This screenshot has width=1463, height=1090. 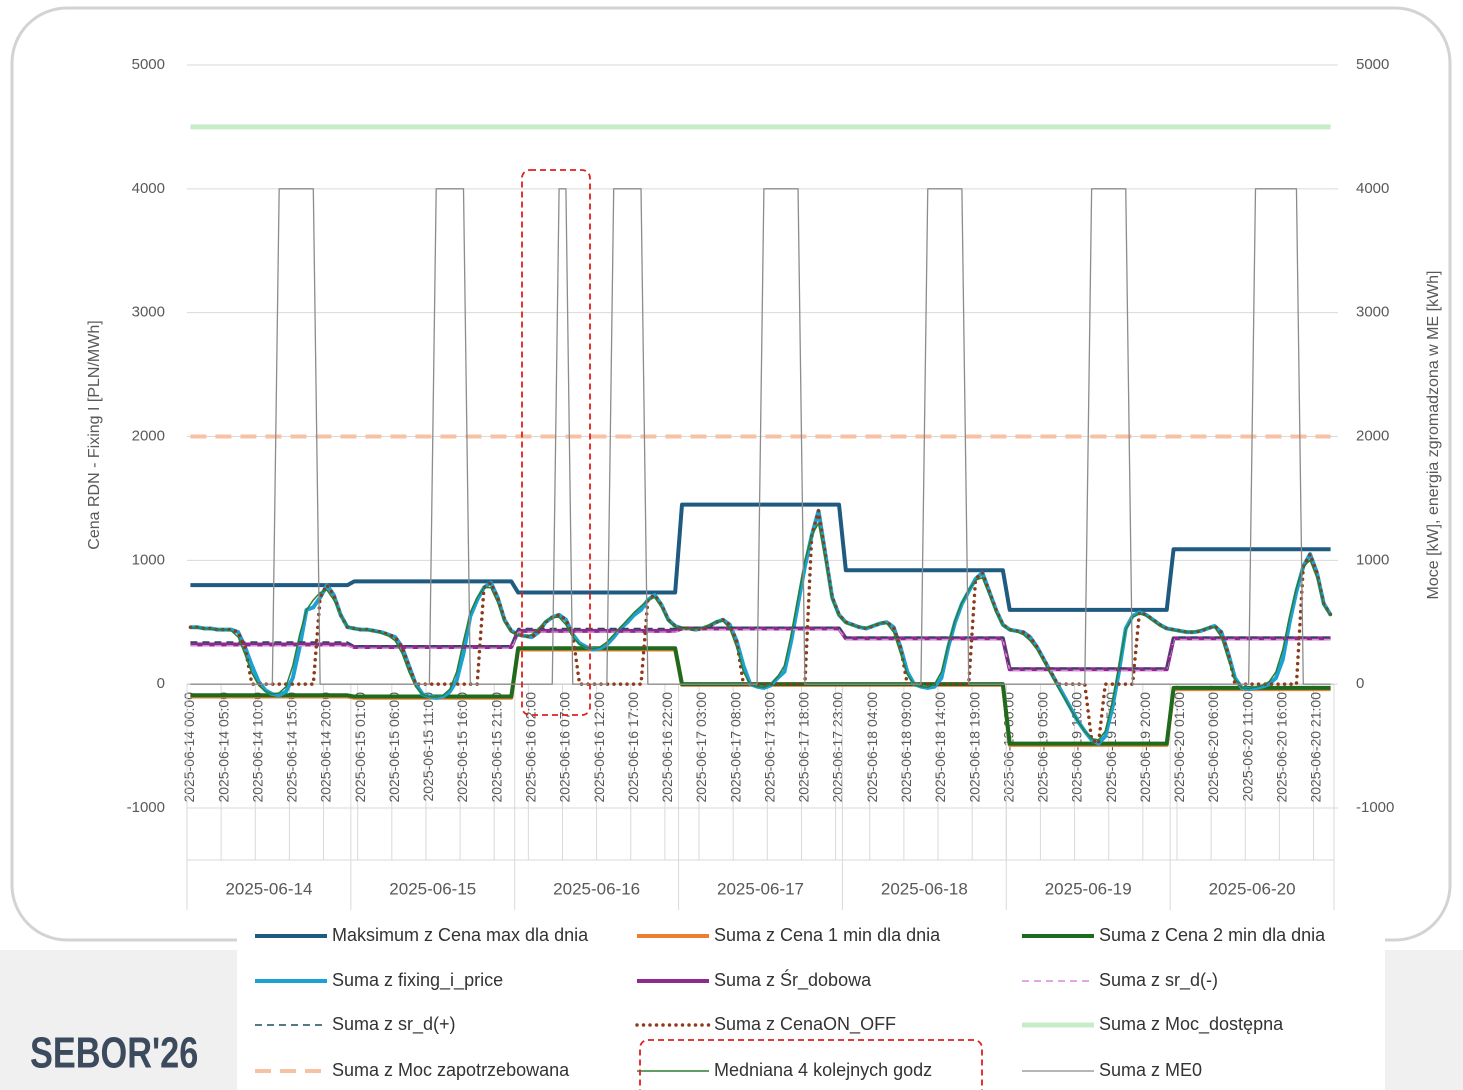 What do you see at coordinates (148, 188) in the screenshot?
I see `y-tick-label: 4000` at bounding box center [148, 188].